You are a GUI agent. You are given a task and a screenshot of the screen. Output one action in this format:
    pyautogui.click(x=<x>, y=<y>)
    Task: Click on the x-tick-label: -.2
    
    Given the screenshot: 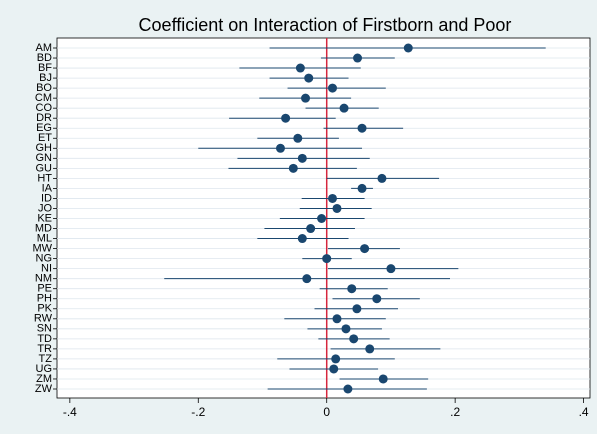 What is the action you would take?
    pyautogui.click(x=198, y=412)
    